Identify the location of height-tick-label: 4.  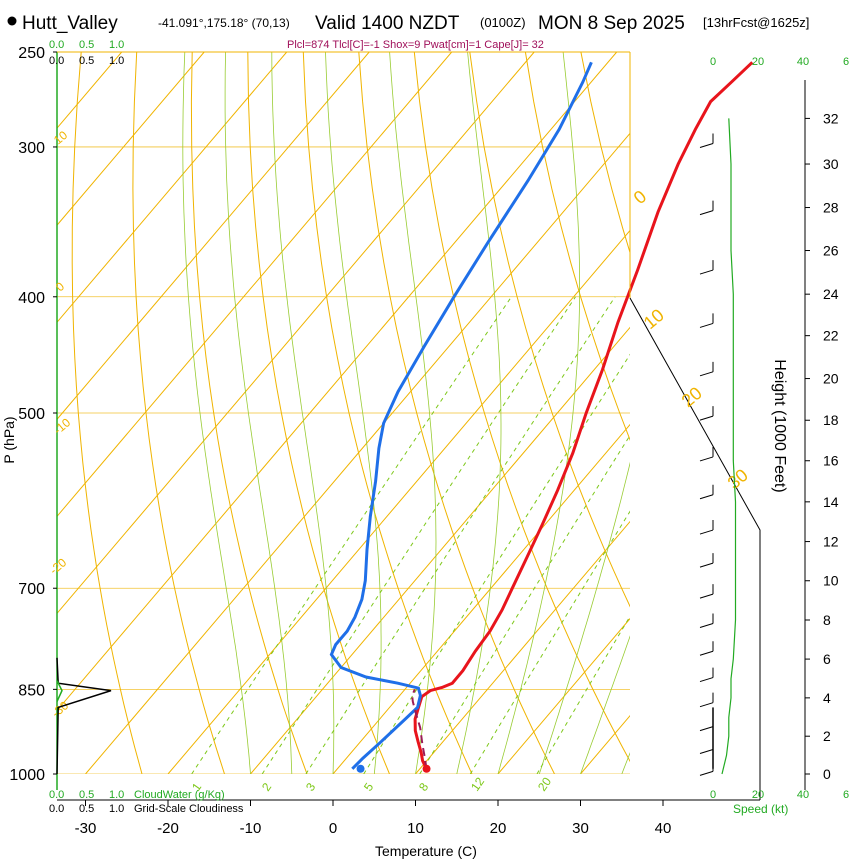
(827, 698).